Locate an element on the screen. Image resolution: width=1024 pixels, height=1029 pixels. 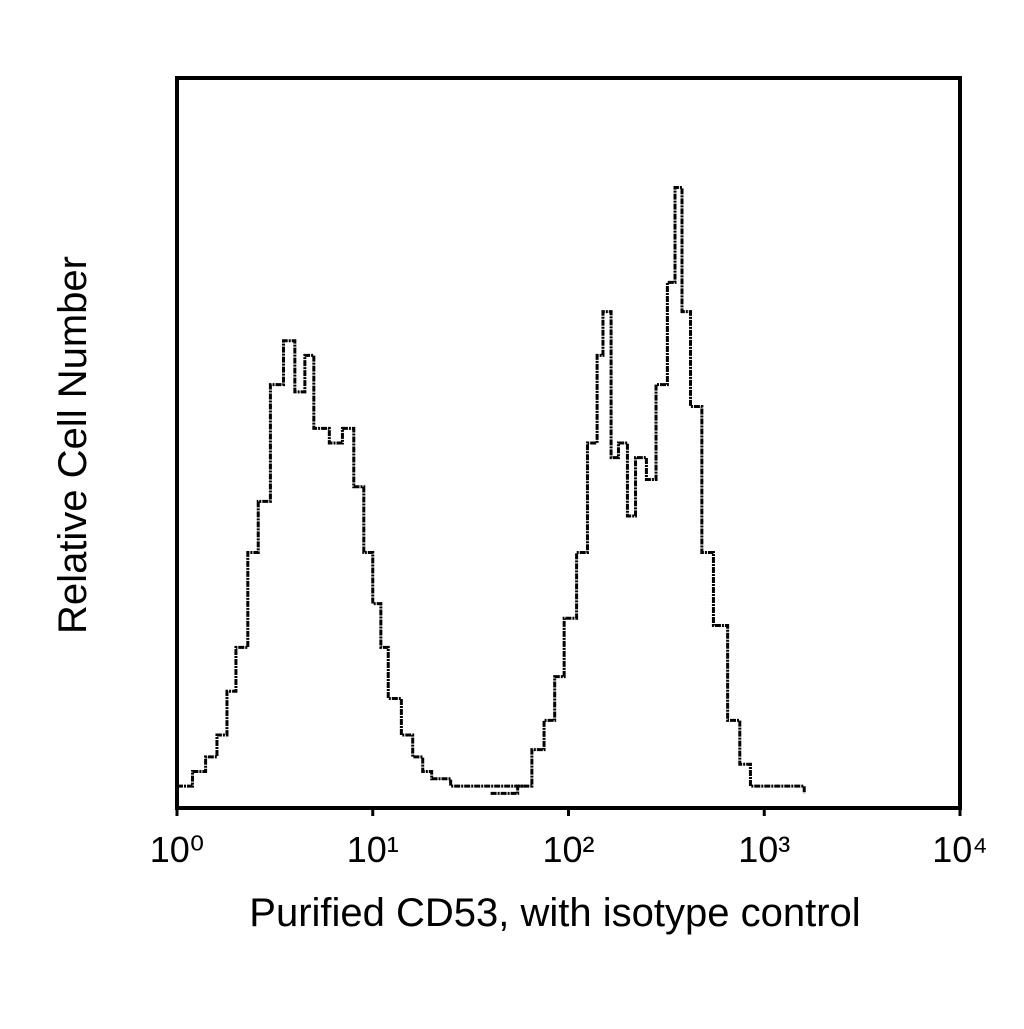
x-tick-label: 10¹ is located at coordinates (373, 849).